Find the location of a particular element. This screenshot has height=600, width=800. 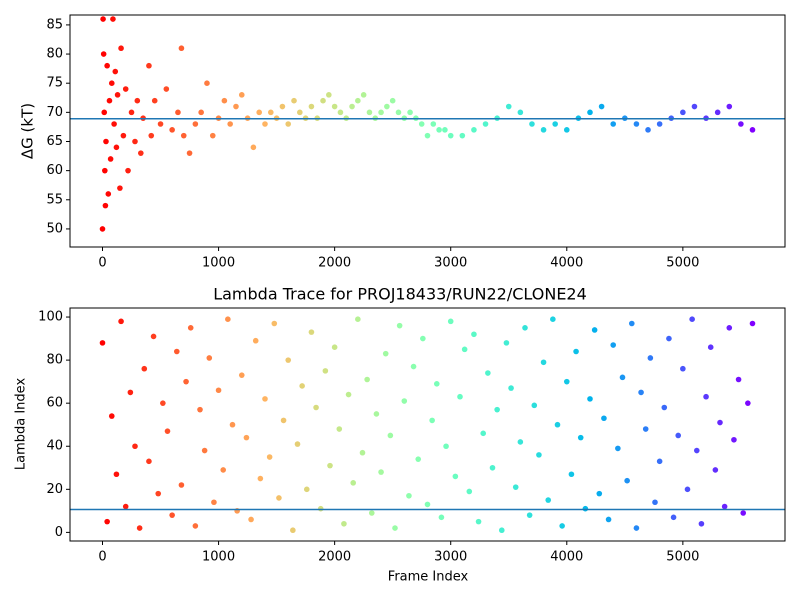

y-tick-label: 60 is located at coordinates (54, 170).